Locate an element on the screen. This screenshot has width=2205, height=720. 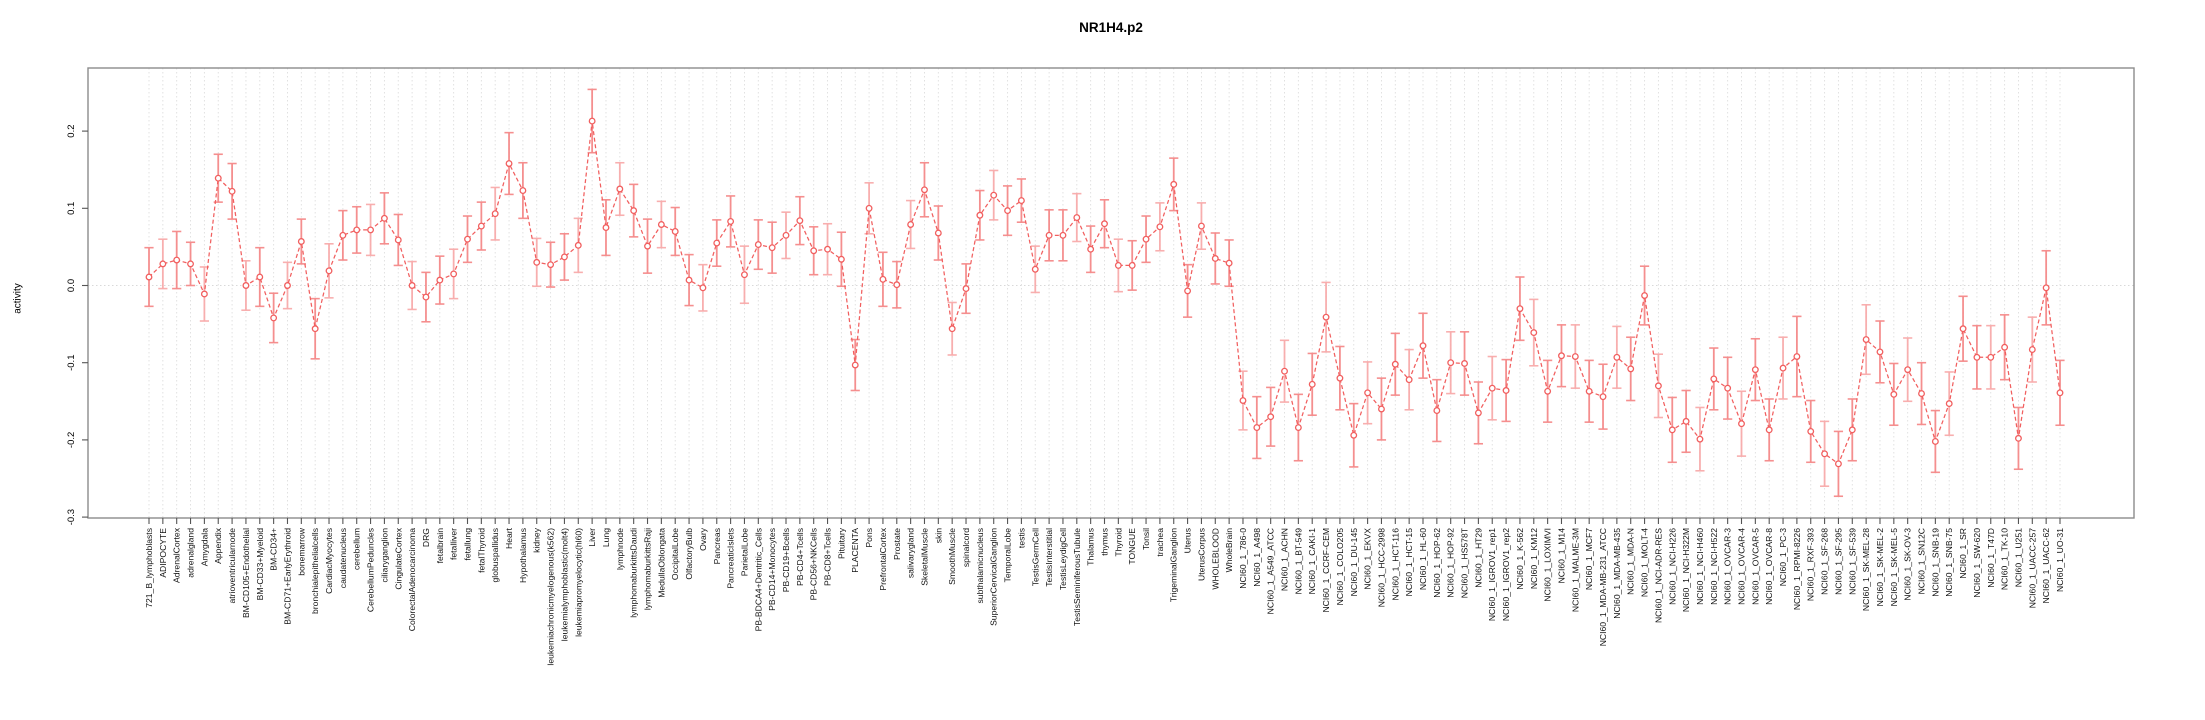
y-tick-label: 0.1 is located at coordinates (71, 208).